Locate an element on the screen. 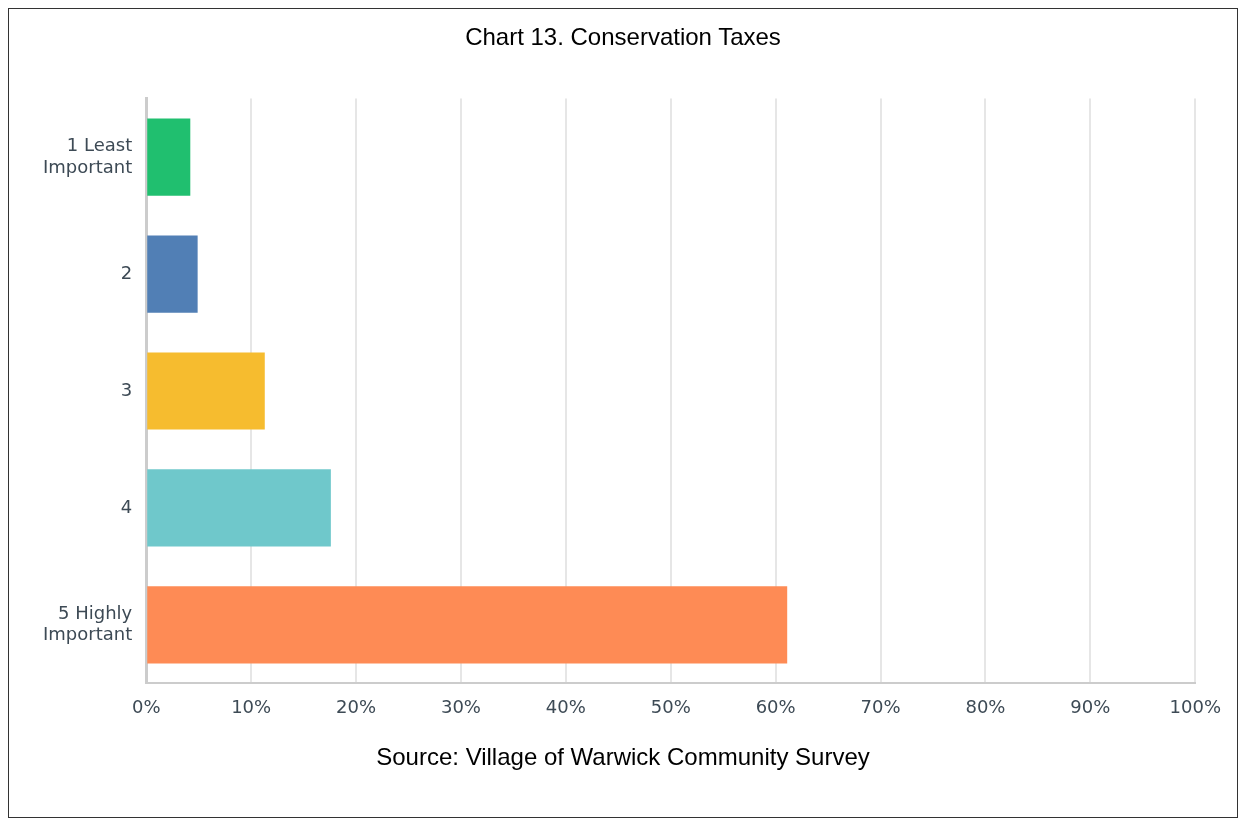  chart-title: Chart 13. Conservation Taxes is located at coordinates (623, 37).